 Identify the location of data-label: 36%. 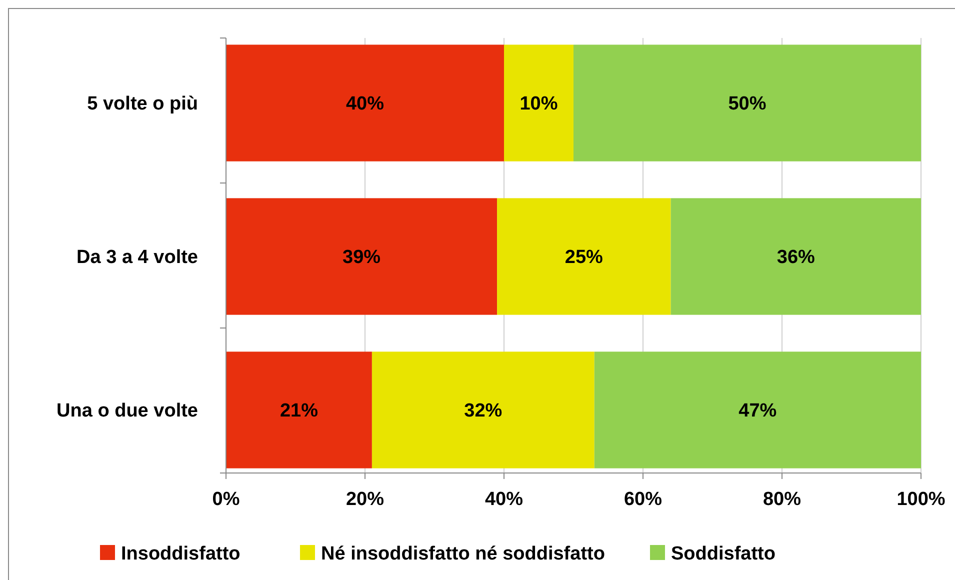
(796, 257).